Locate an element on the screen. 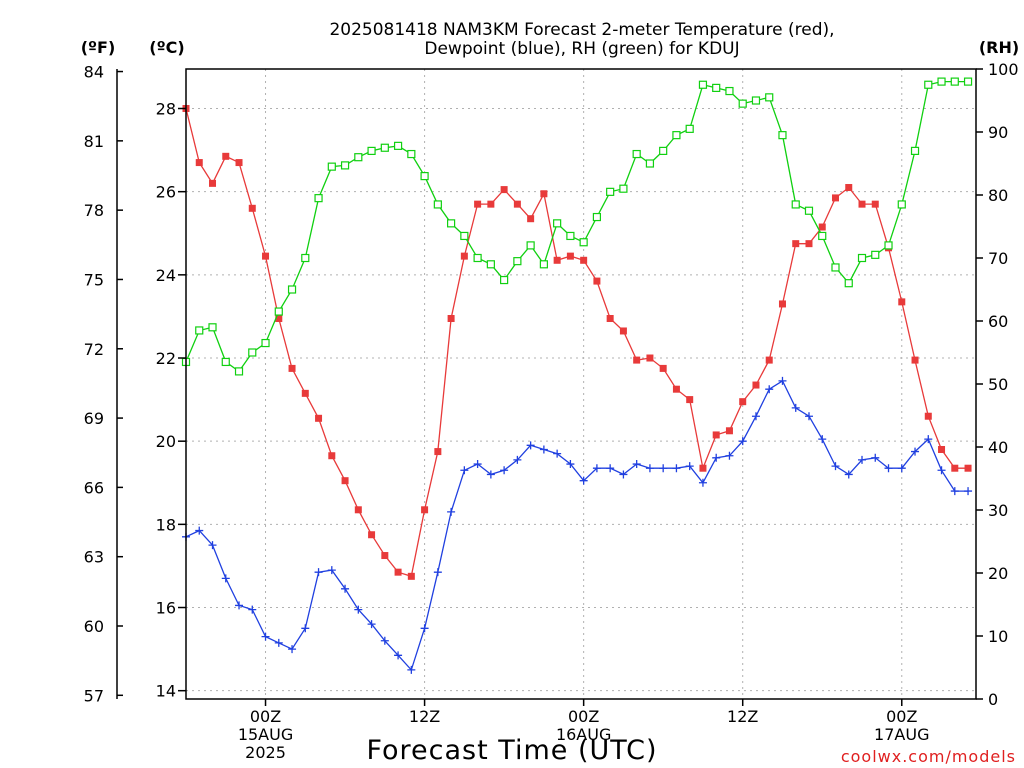 Image resolution: width=1024 pixels, height=768 pixels. f-tick-label: 78 is located at coordinates (94, 210).